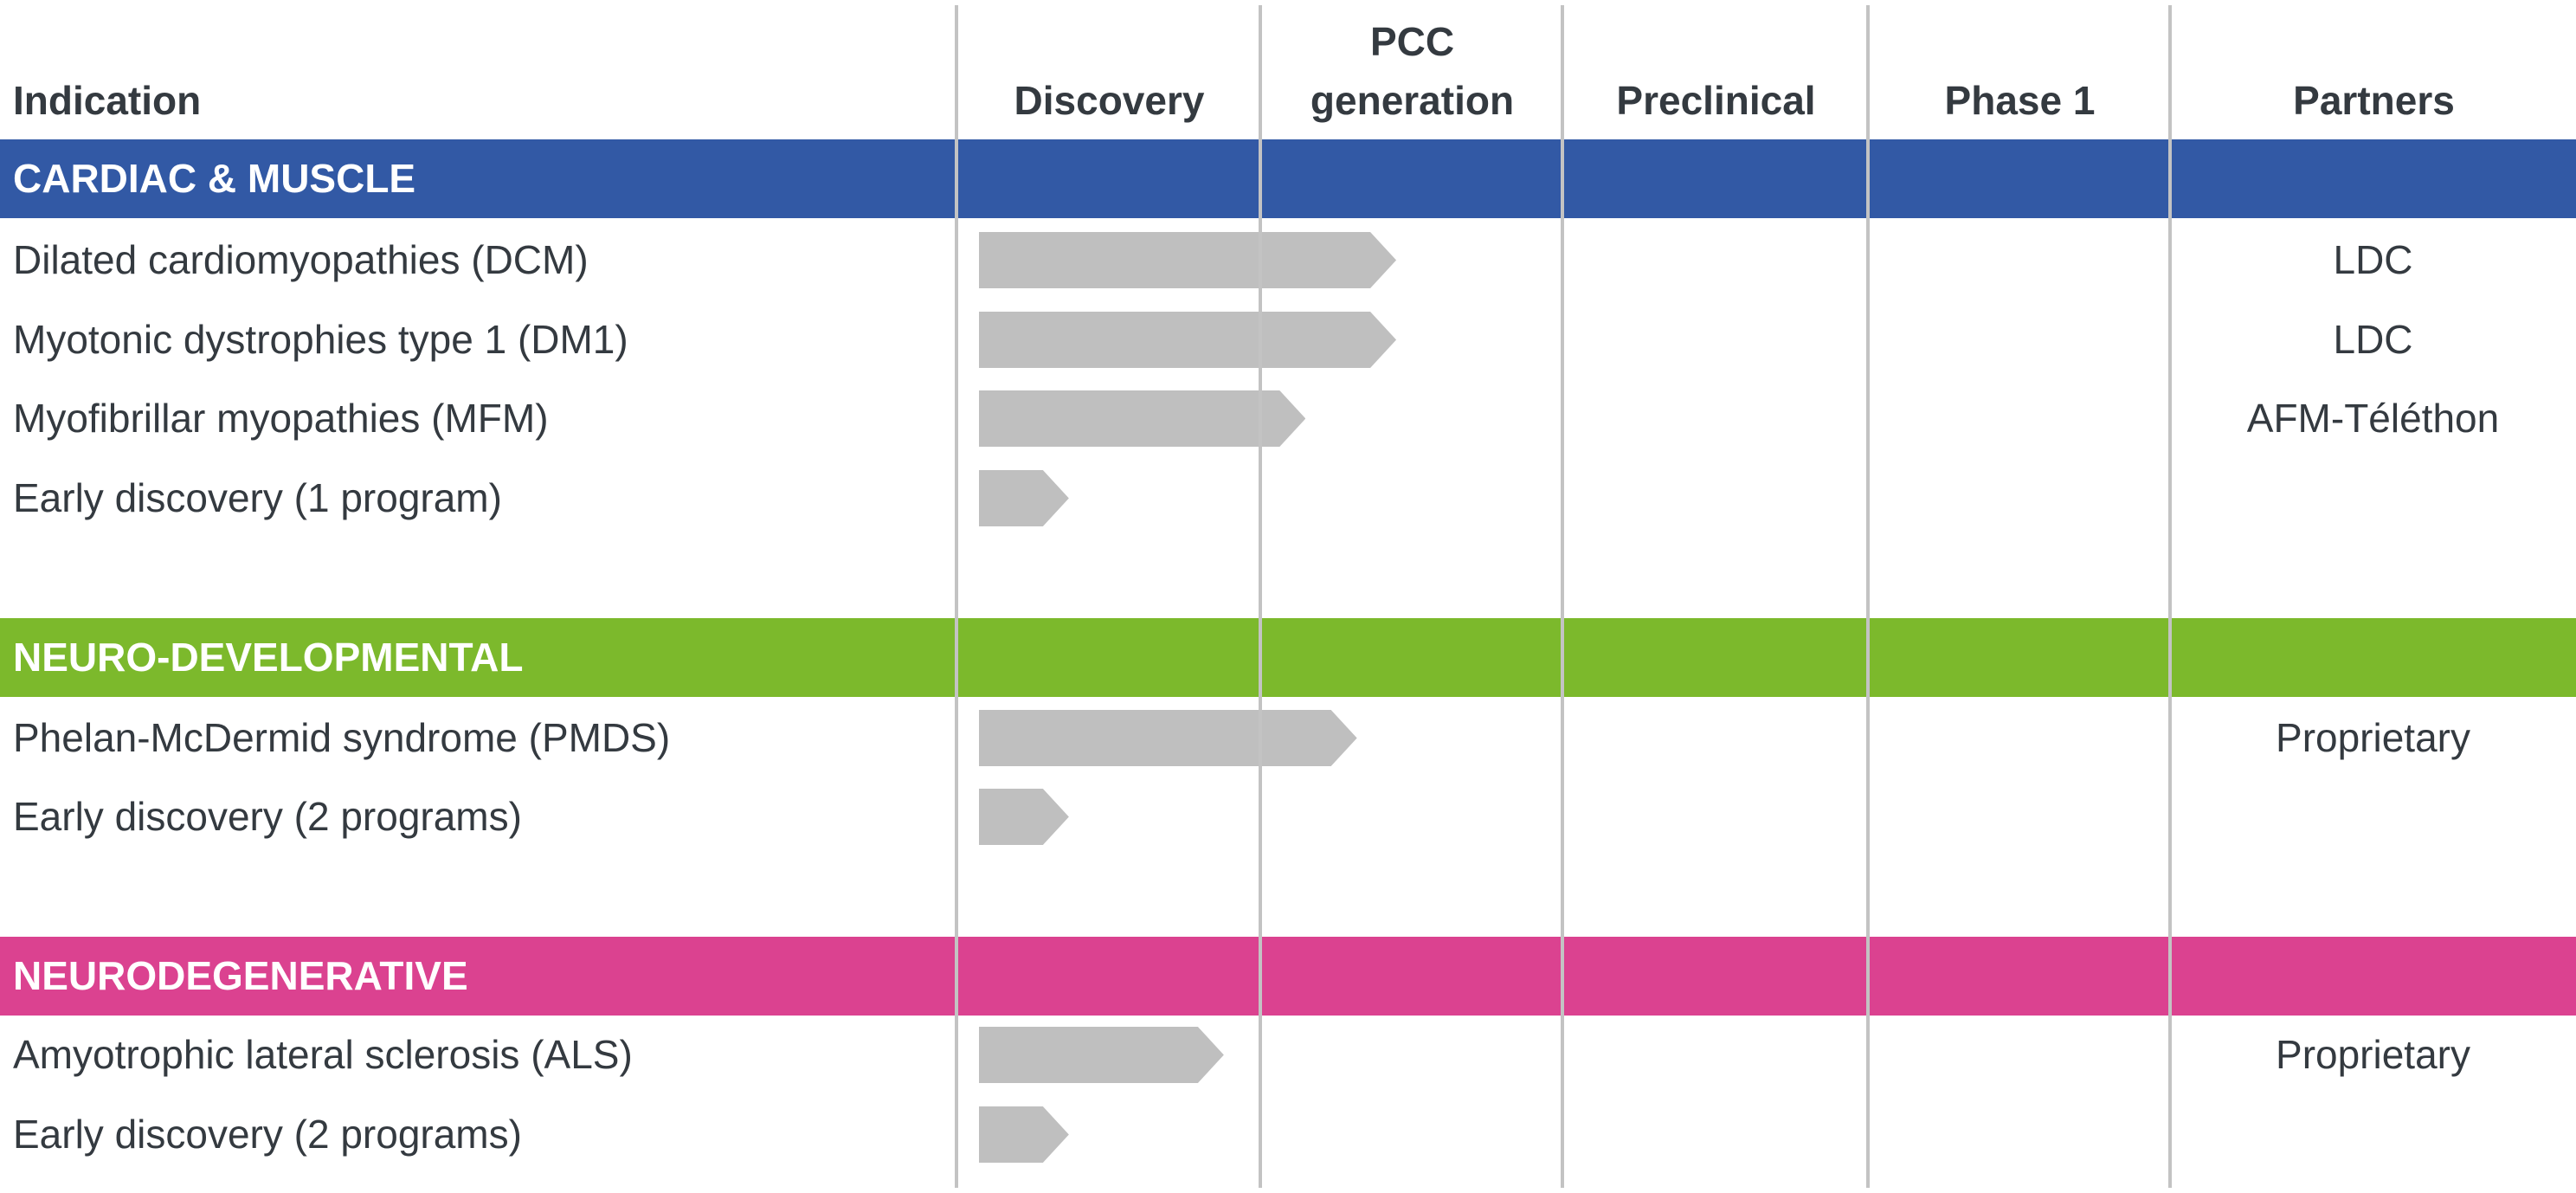 The height and width of the screenshot is (1193, 2576). I want to click on indication-label: Early discovery (1 program), so click(257, 497).